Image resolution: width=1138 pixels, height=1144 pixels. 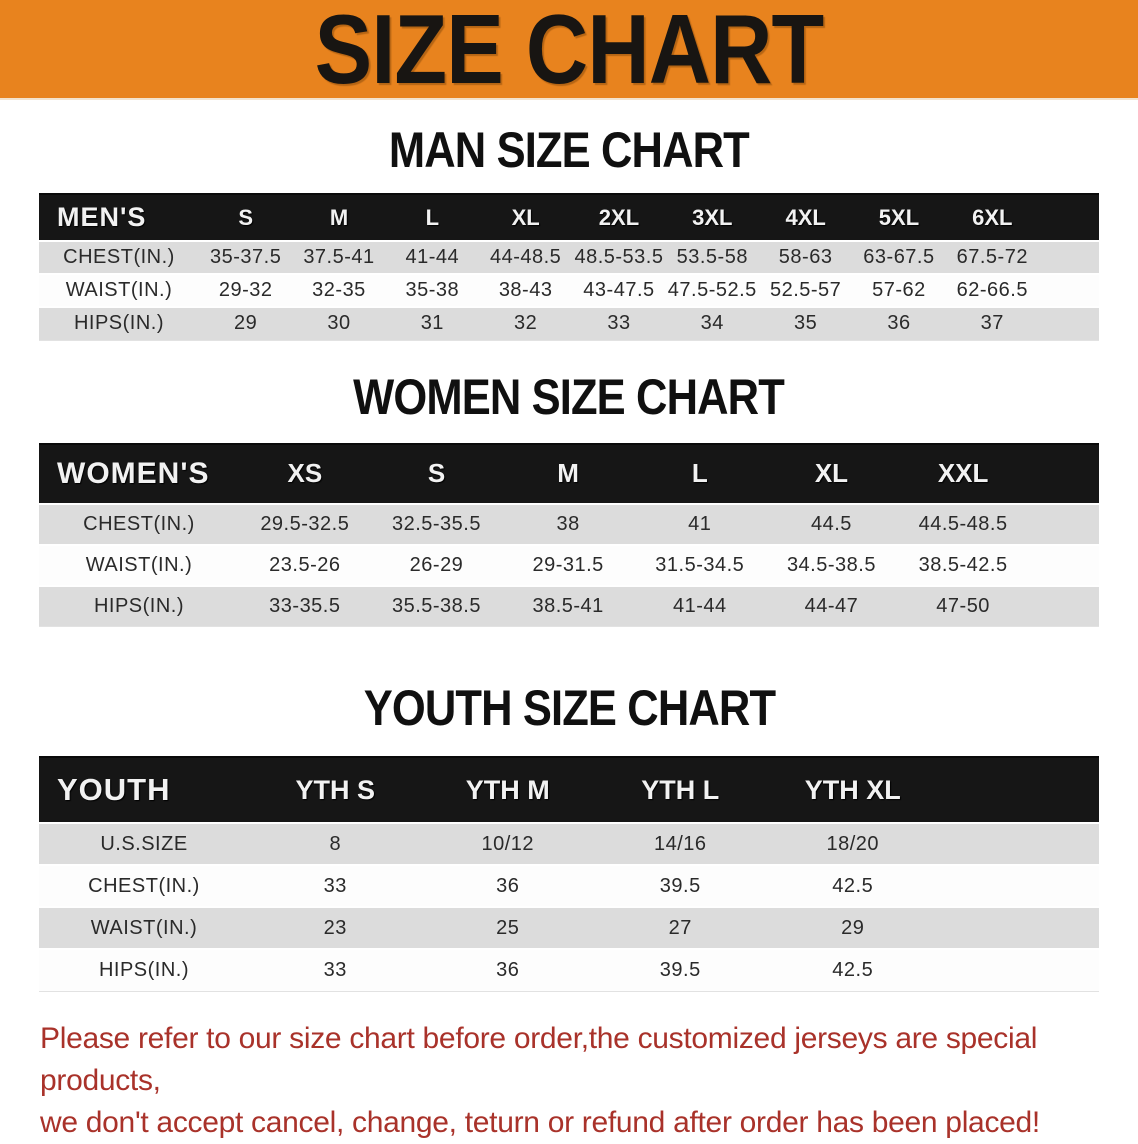 I want to click on size-column-header: 3XL, so click(x=712, y=217).